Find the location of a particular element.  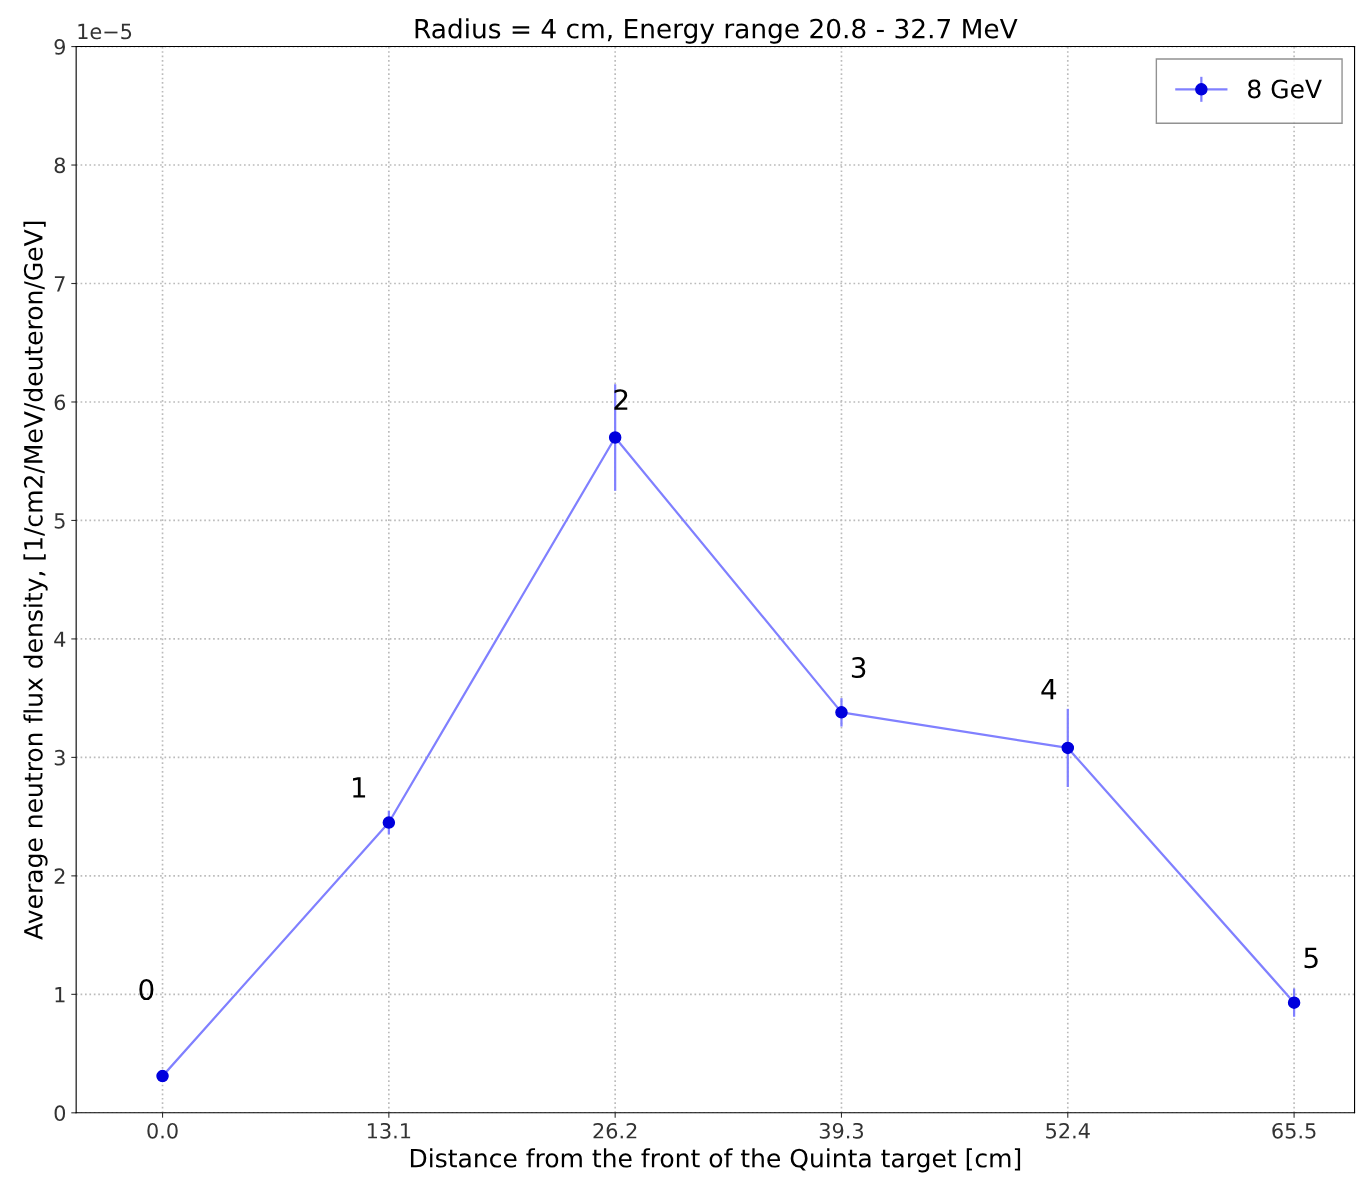

x-tick-label: 26.2 is located at coordinates (615, 1130).